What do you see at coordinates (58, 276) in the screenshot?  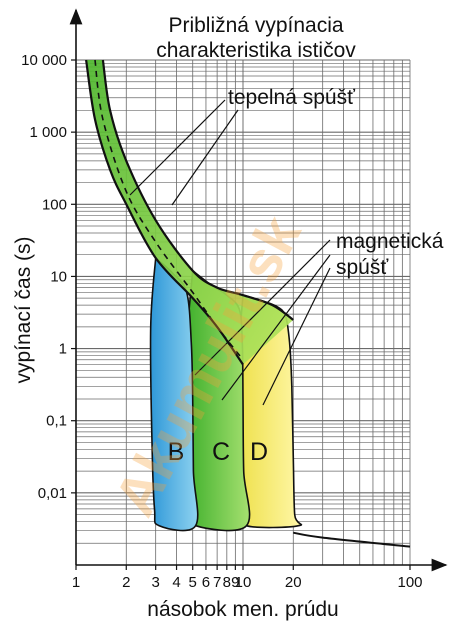 I see `y-tick-label: 10` at bounding box center [58, 276].